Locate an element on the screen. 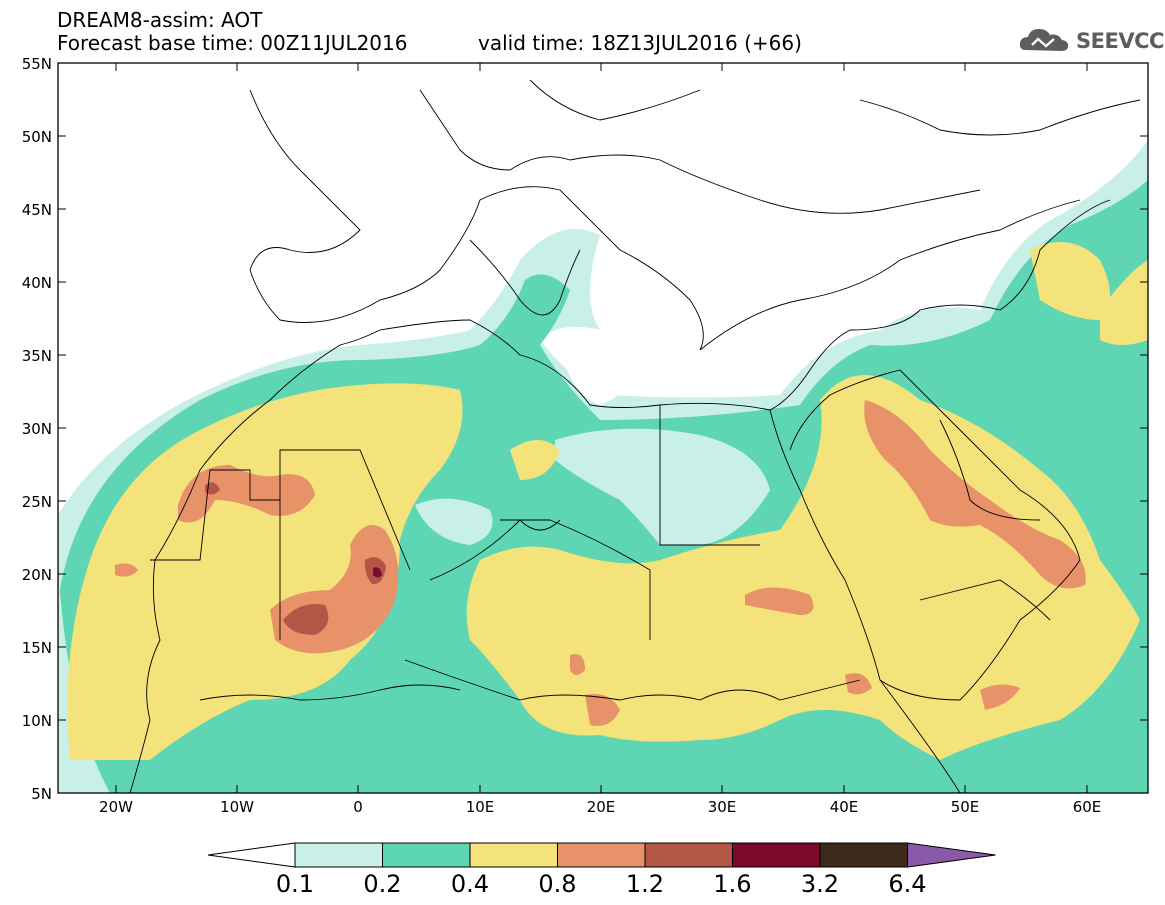 The height and width of the screenshot is (905, 1165). lon-label: 10E is located at coordinates (480, 807).